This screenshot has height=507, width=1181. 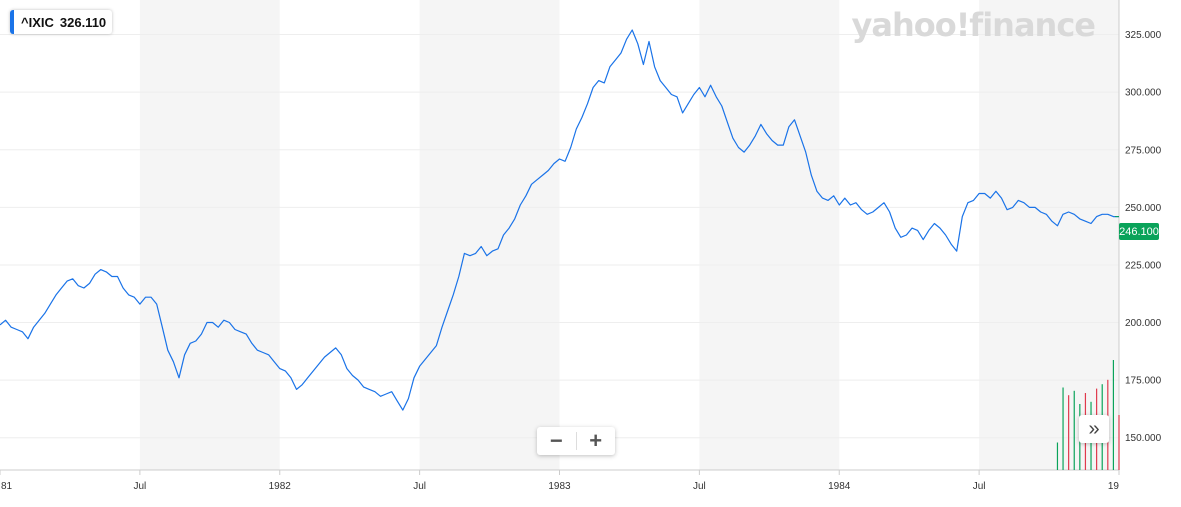 I want to click on y-tick-label: 200.000, so click(x=1143, y=323).